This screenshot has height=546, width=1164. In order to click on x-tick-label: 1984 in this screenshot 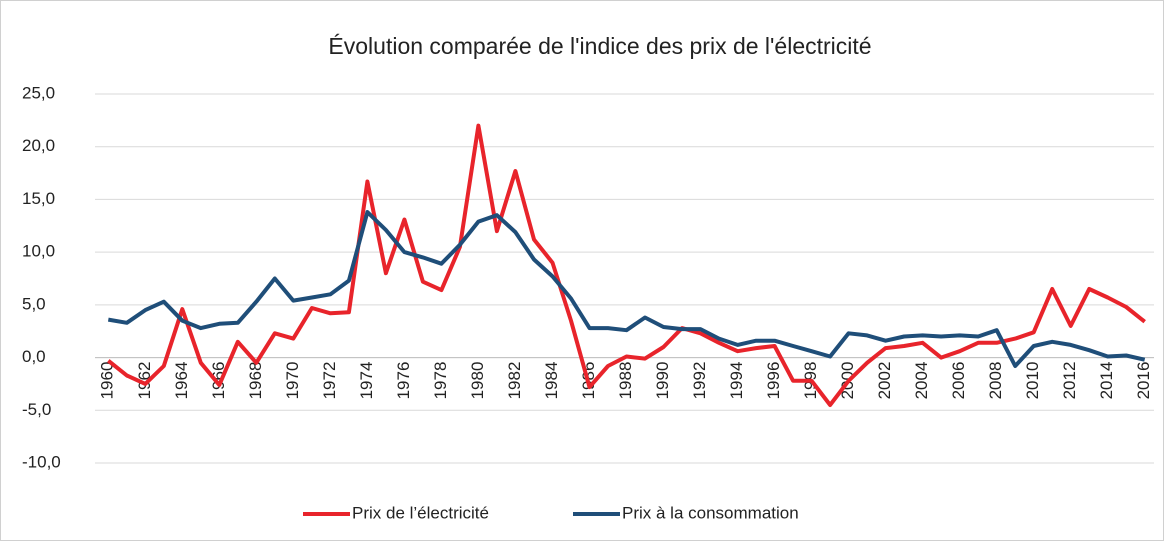, I will do `click(551, 381)`.